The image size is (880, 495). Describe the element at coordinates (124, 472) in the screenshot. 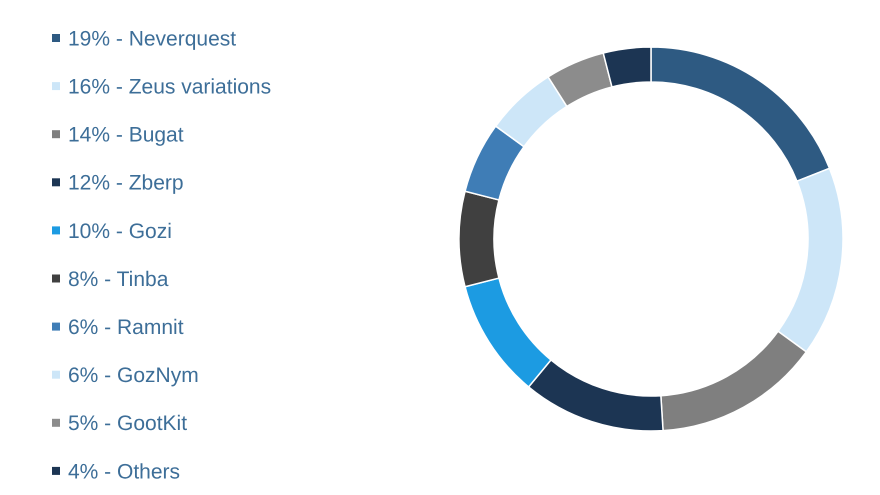

I see `legend-label: 4% - Others` at that location.